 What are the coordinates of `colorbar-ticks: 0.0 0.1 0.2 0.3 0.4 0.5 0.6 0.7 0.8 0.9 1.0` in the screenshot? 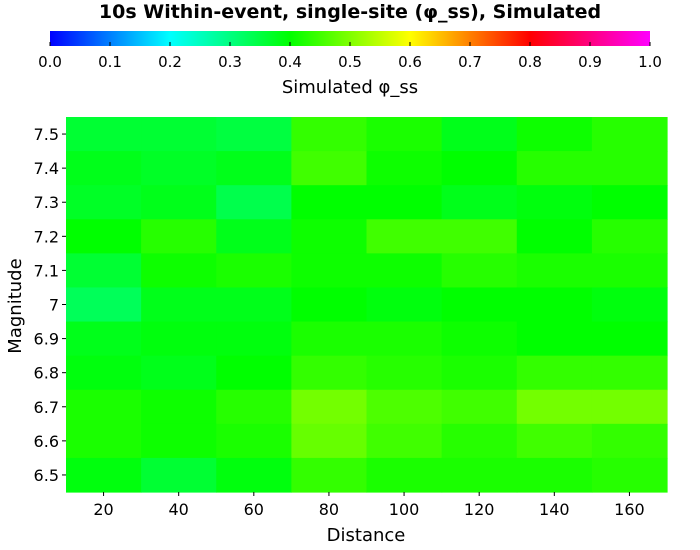 It's located at (350, 56).